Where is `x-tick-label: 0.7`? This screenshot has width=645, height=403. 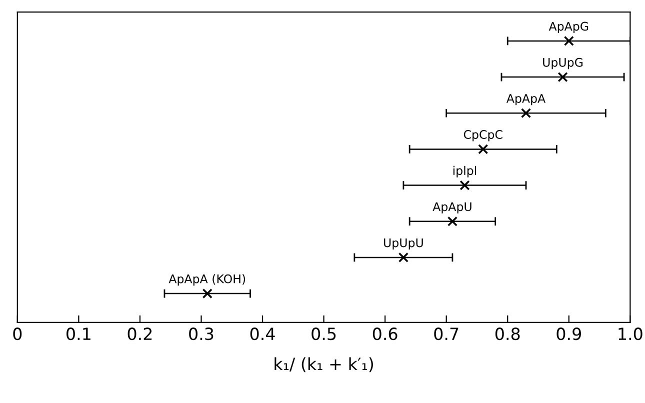 x-tick-label: 0.7 is located at coordinates (446, 334).